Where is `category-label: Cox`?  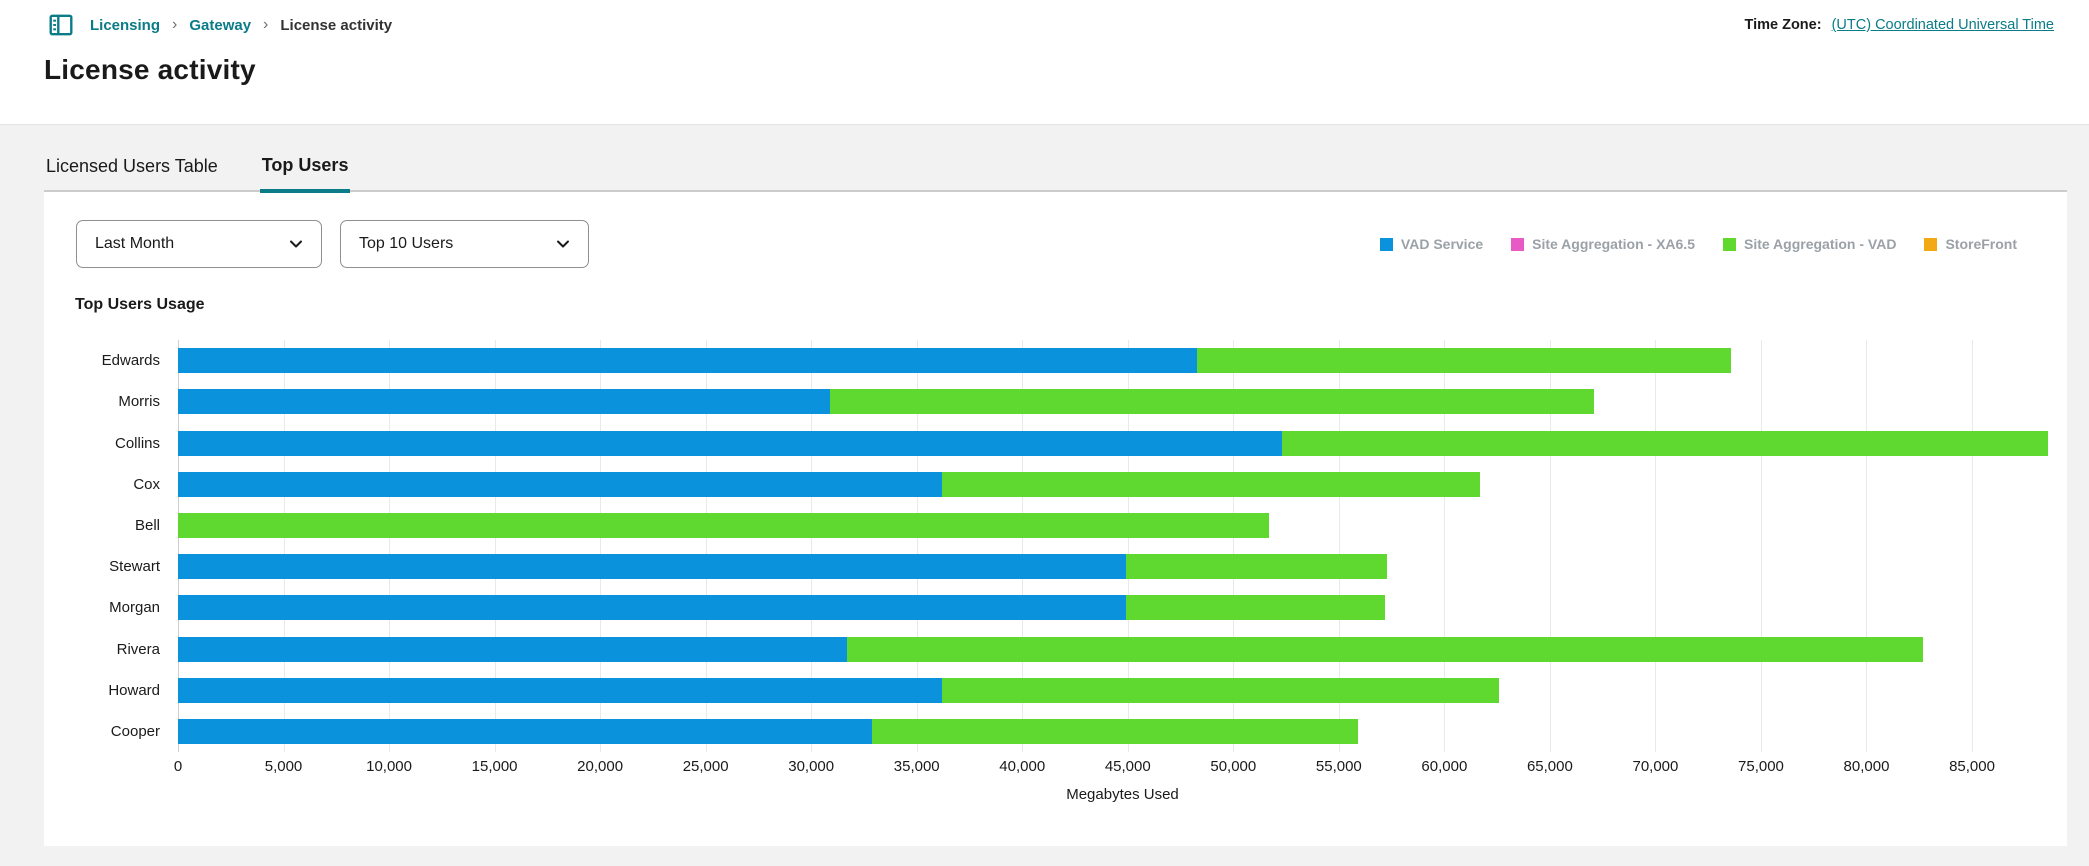
category-label: Cox is located at coordinates (146, 484).